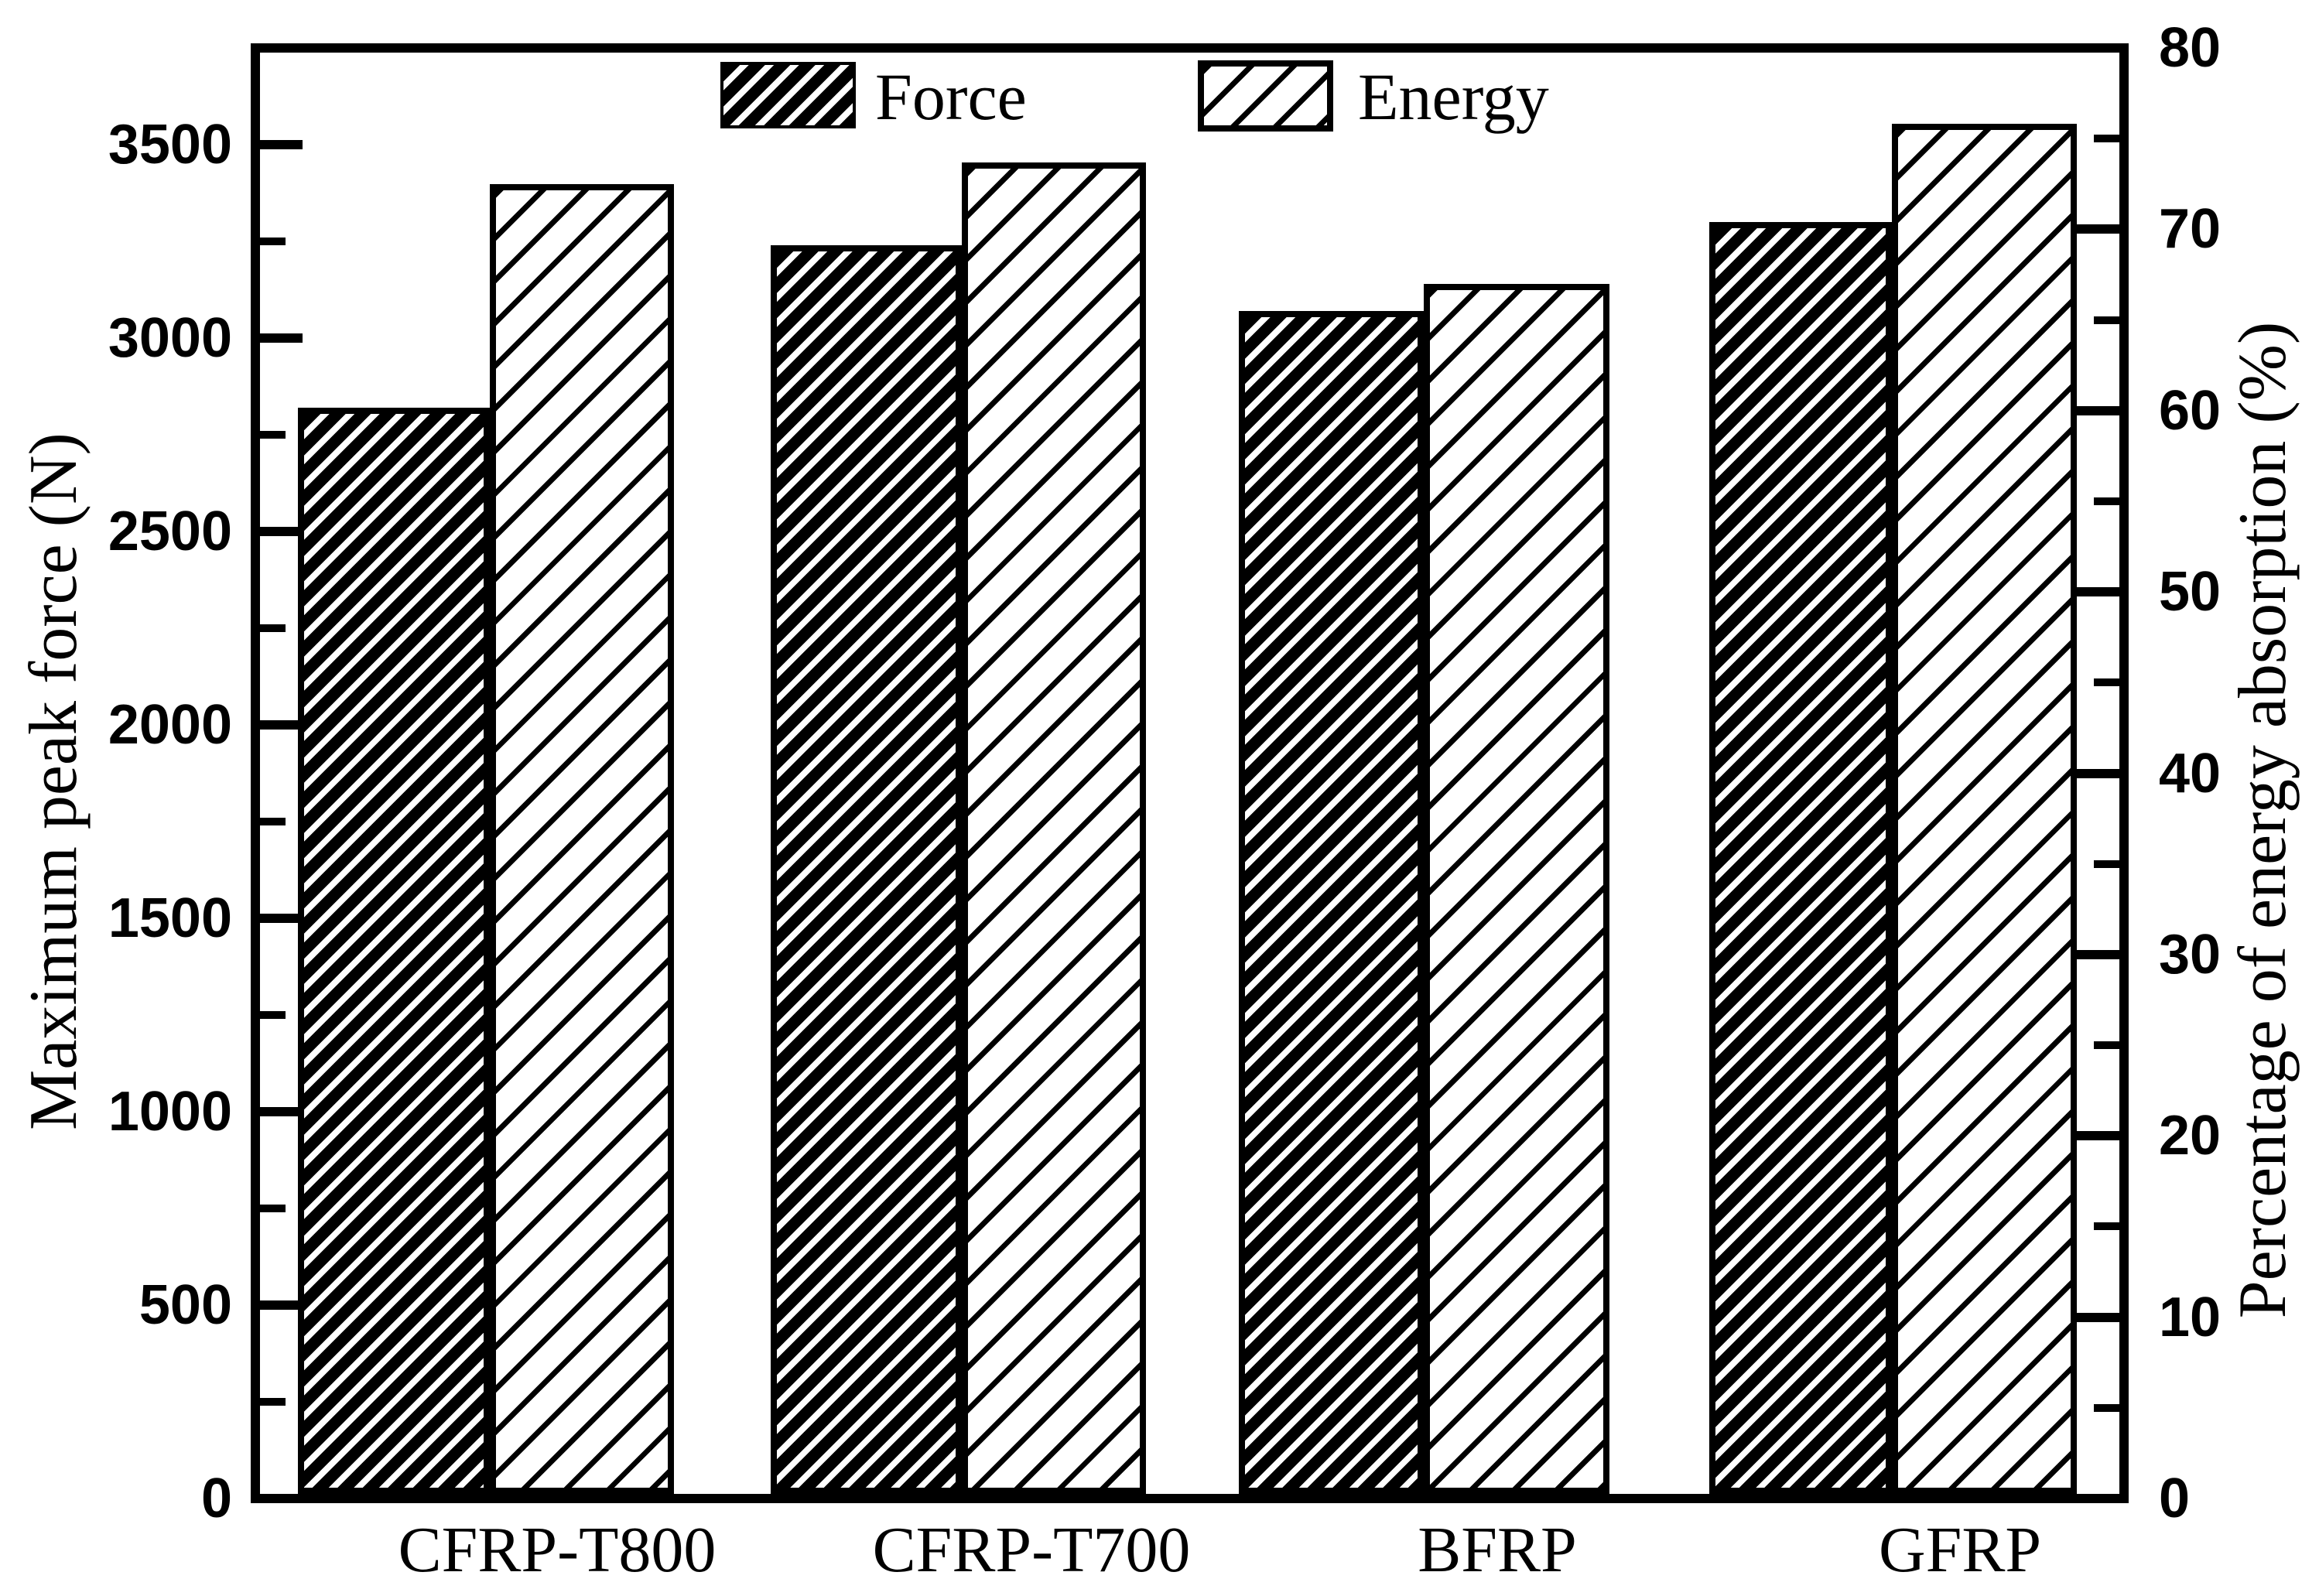  Describe the element at coordinates (557, 1550) in the screenshot. I see `category-label-cfrp-t800: CFRP-T800` at that location.